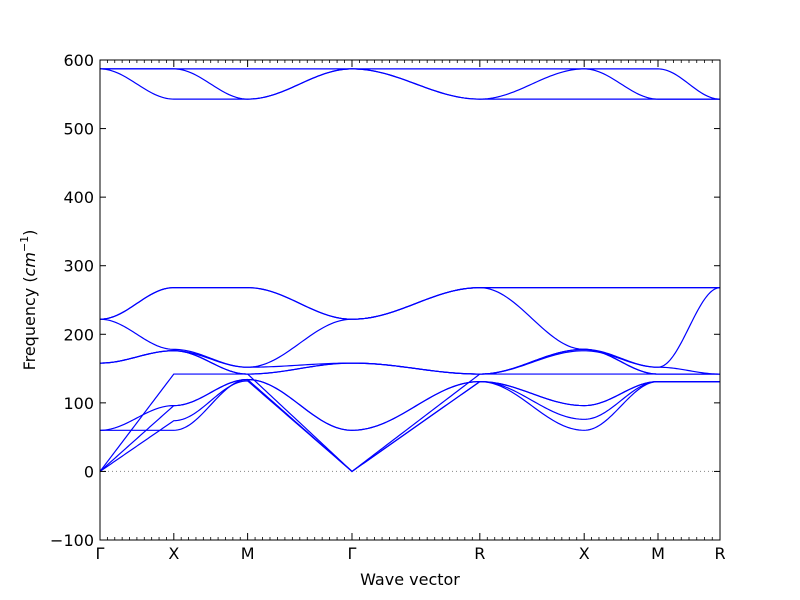 The image size is (800, 600). Describe the element at coordinates (72, 540) in the screenshot. I see `y-tick-label: −100` at that location.